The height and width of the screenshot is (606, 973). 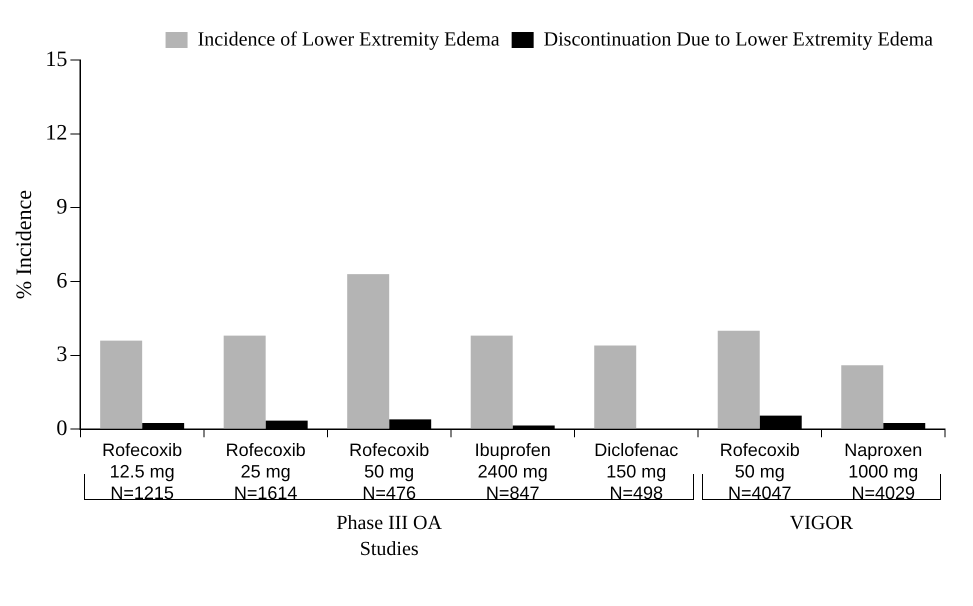 What do you see at coordinates (23, 245) in the screenshot?
I see `y-axis-title: % Incidence` at bounding box center [23, 245].